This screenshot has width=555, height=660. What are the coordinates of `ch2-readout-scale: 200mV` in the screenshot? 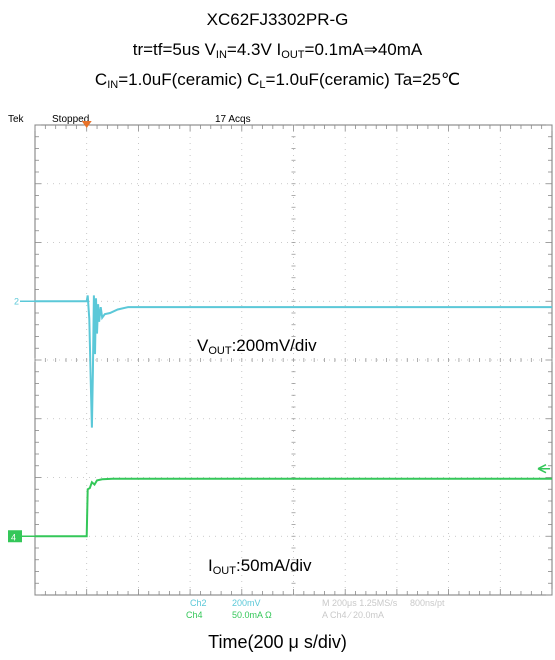 It's located at (246, 603).